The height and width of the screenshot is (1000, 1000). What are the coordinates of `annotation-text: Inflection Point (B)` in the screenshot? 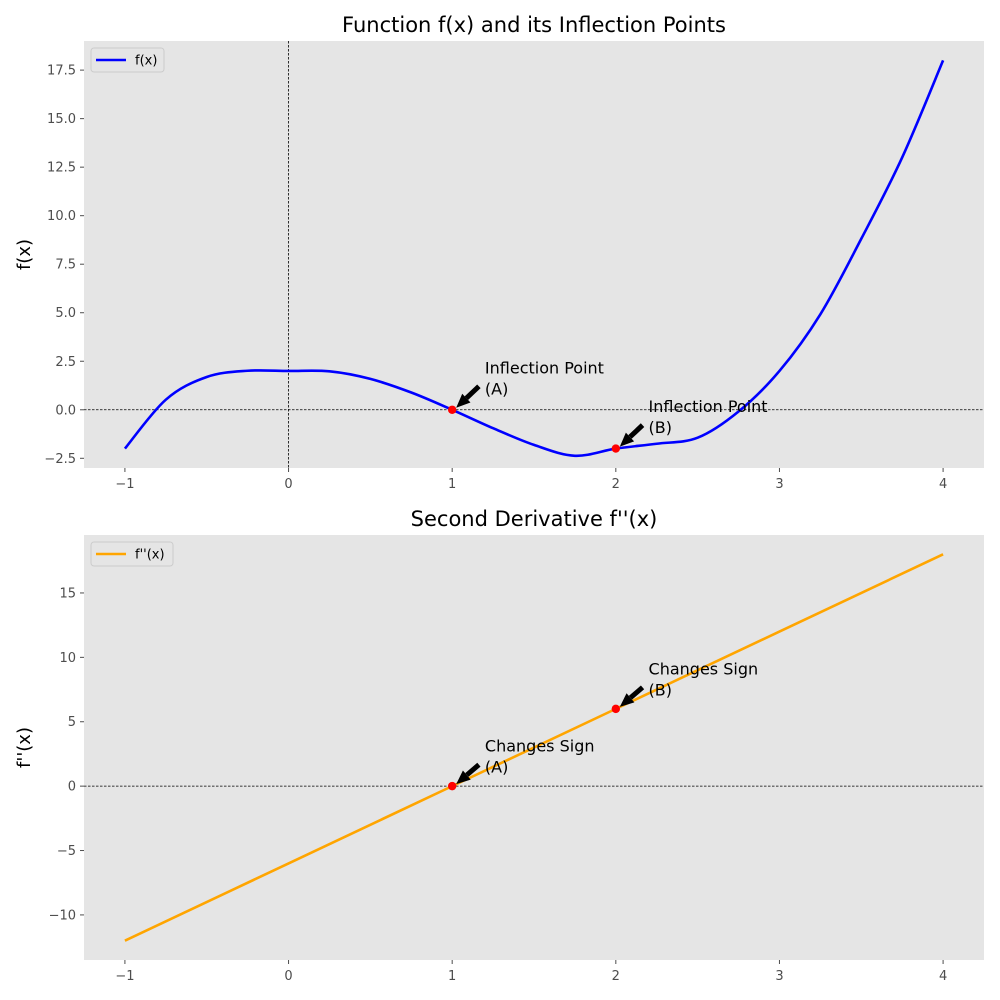 It's located at (708, 417).